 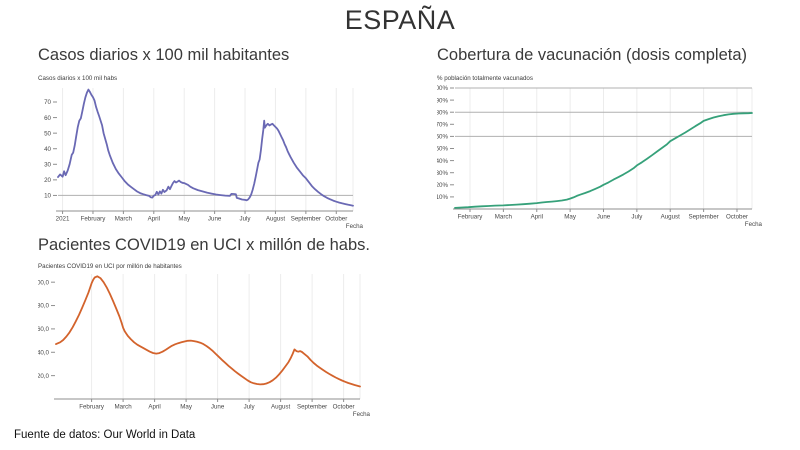 What do you see at coordinates (442, 113) in the screenshot?
I see `svg-text: 80%` at bounding box center [442, 113].